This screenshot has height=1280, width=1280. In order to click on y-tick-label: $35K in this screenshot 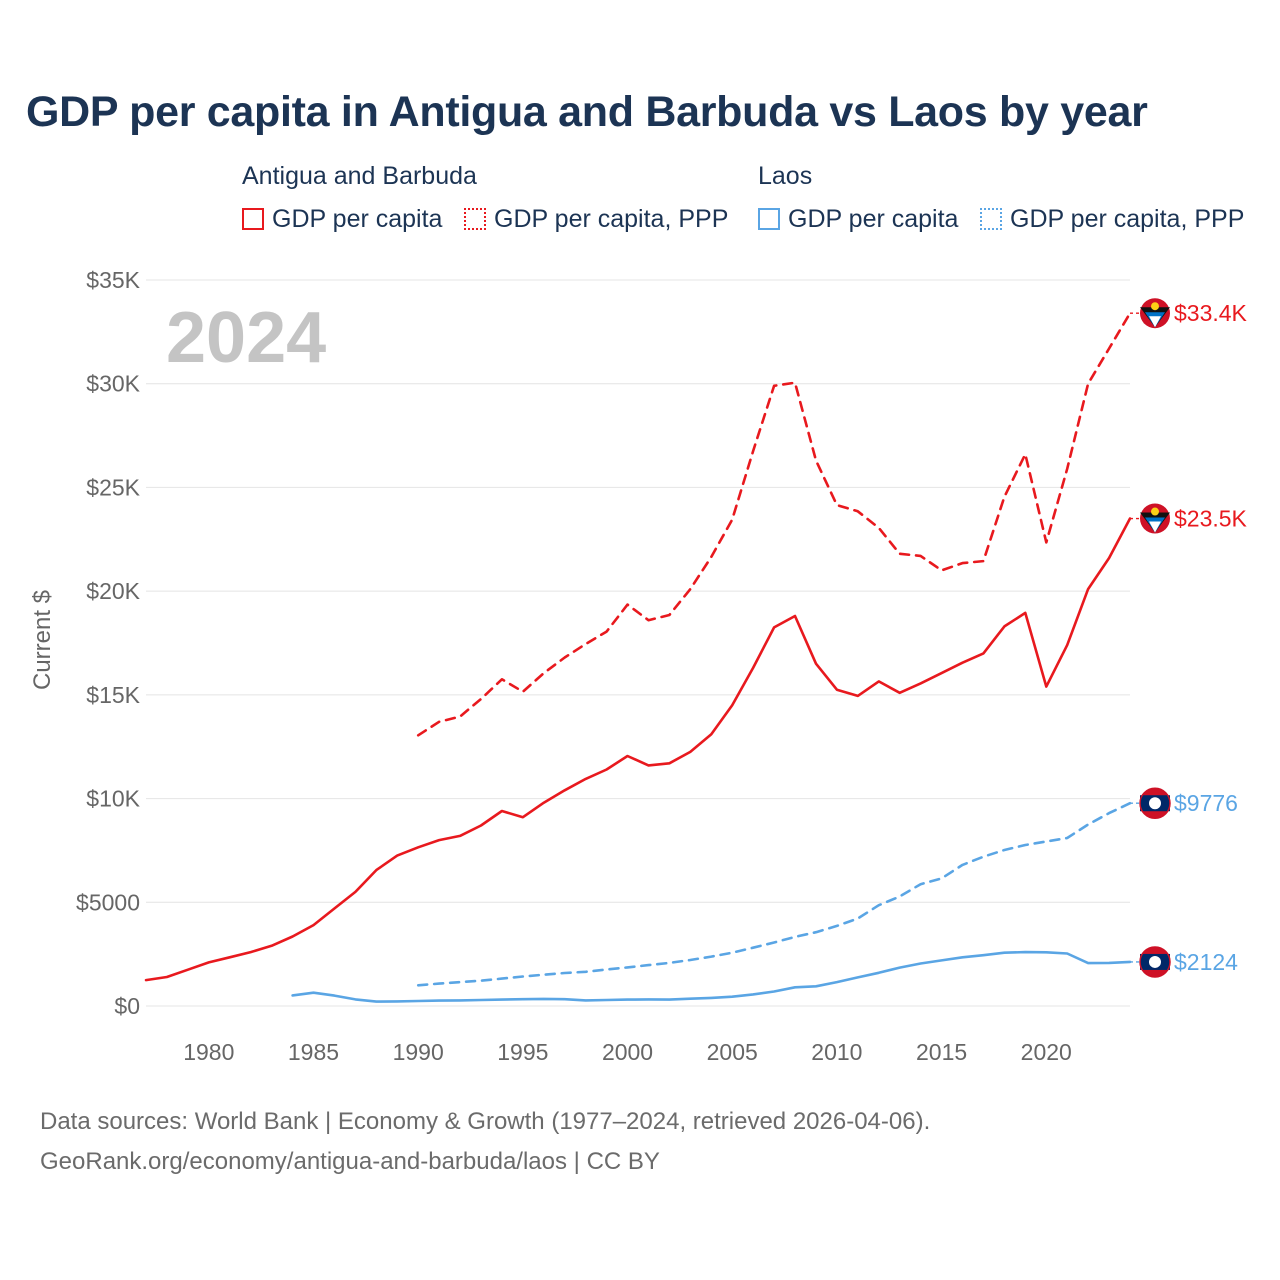, I will do `click(113, 280)`.